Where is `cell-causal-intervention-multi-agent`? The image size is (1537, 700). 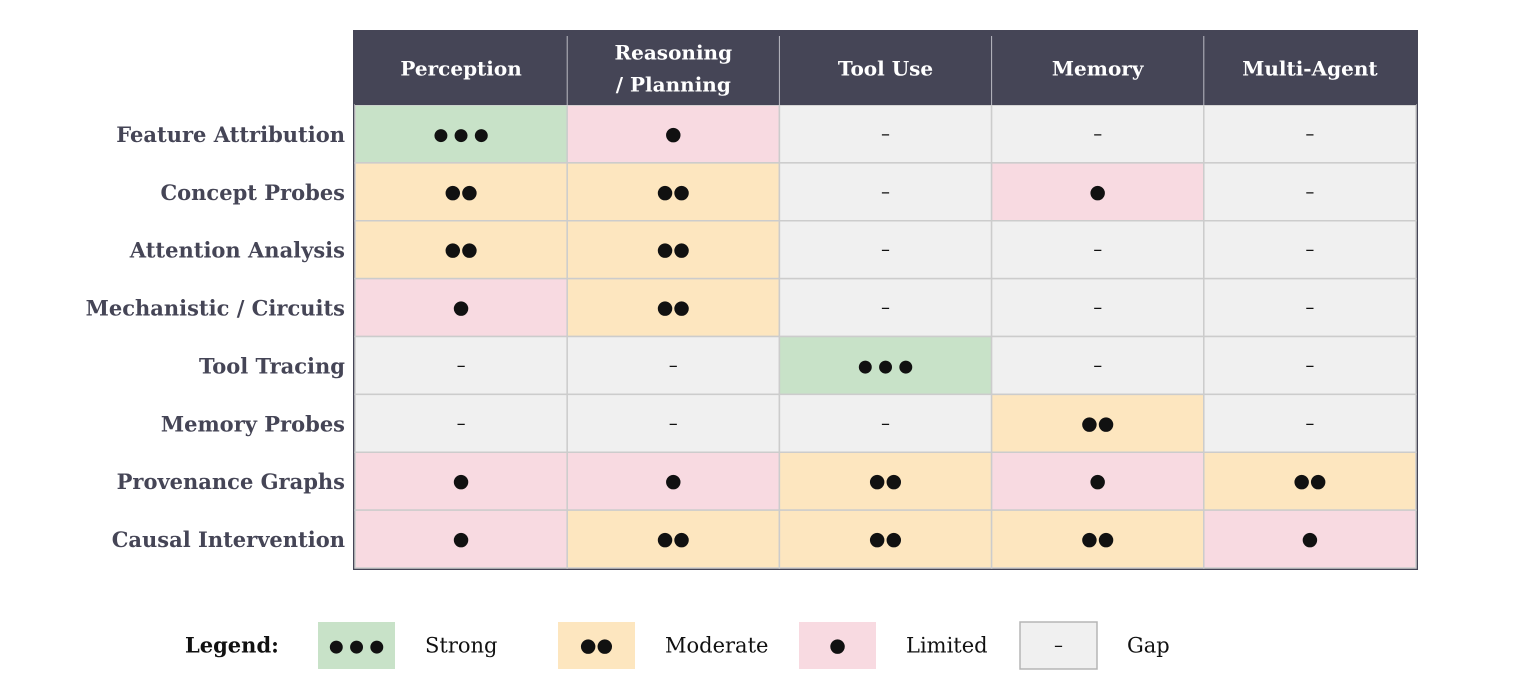
cell-causal-intervention-multi-agent is located at coordinates (1310, 539).